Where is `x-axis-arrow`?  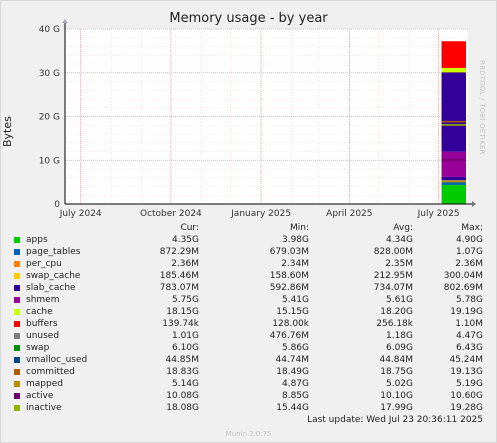
x-axis-arrow is located at coordinates (474, 204).